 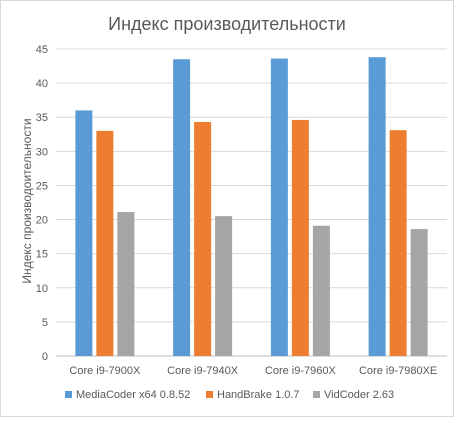 I want to click on legend-entry: VidCoder 2.63, so click(x=359, y=395).